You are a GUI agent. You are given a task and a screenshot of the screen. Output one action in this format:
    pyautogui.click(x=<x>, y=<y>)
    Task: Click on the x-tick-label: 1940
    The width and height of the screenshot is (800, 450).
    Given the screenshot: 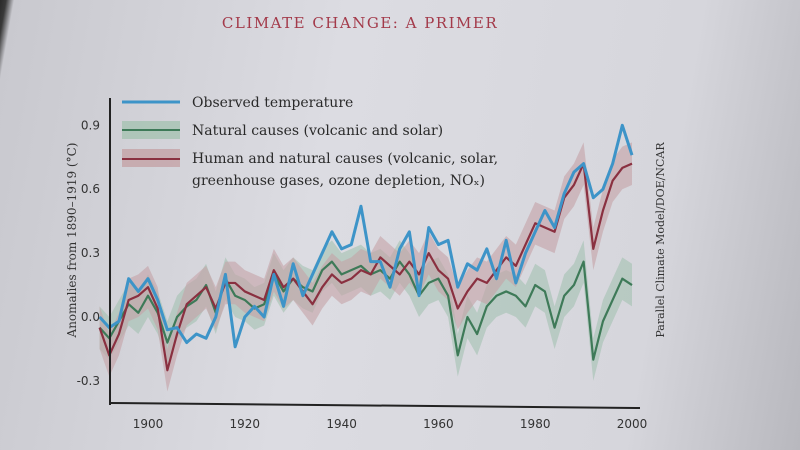 What is the action you would take?
    pyautogui.click(x=341, y=424)
    